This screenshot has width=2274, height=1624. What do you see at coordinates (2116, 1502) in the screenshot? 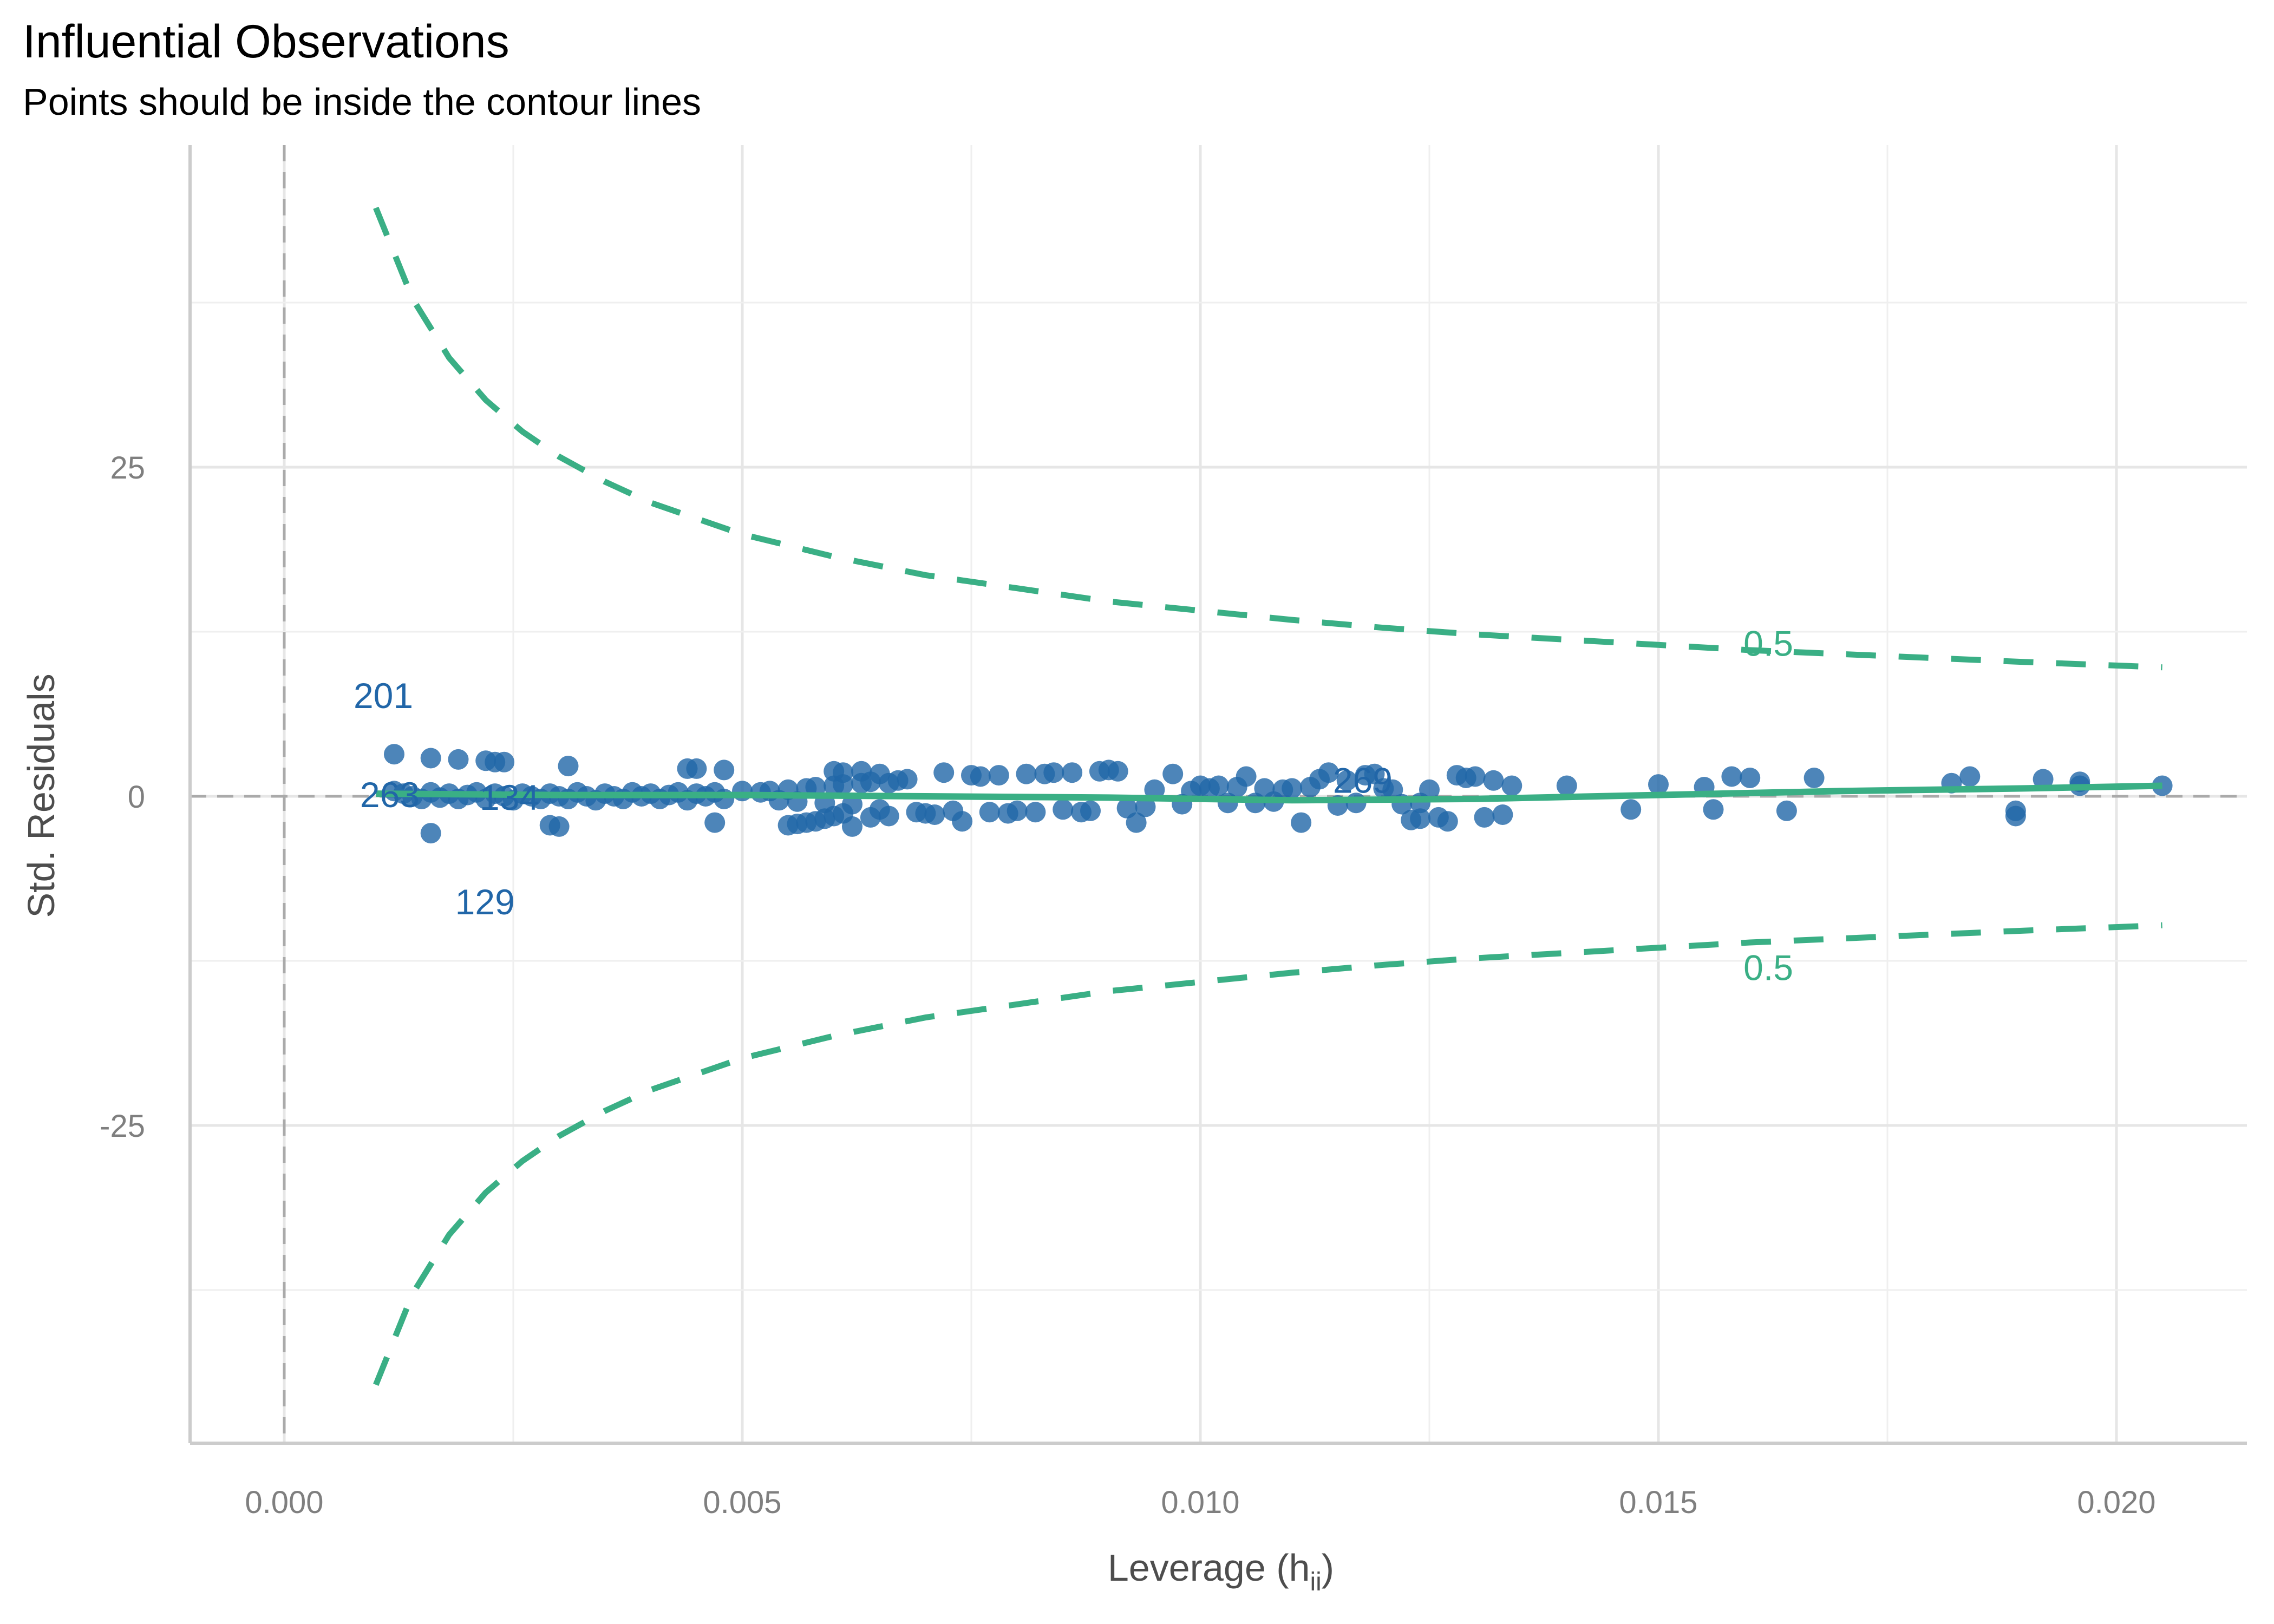
I see `x-tick-label: 0.020` at bounding box center [2116, 1502].